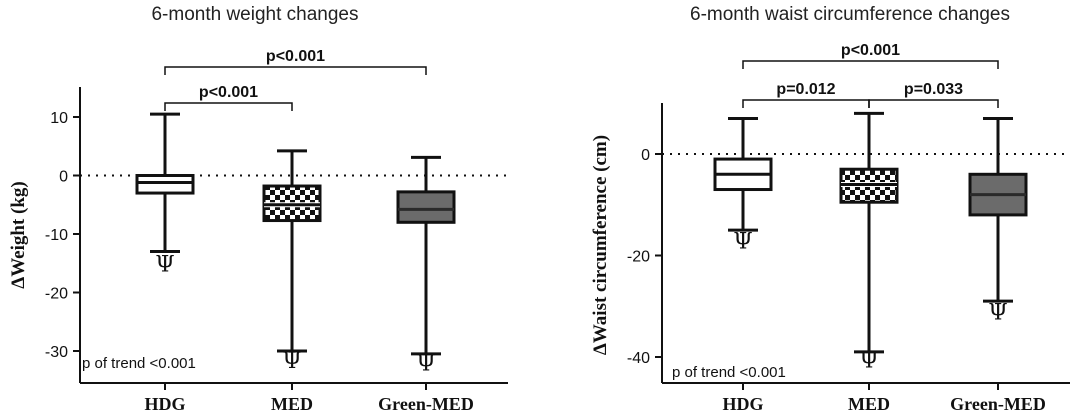  I want to click on y-axis-label: ΔWeight (kg), so click(18, 234).